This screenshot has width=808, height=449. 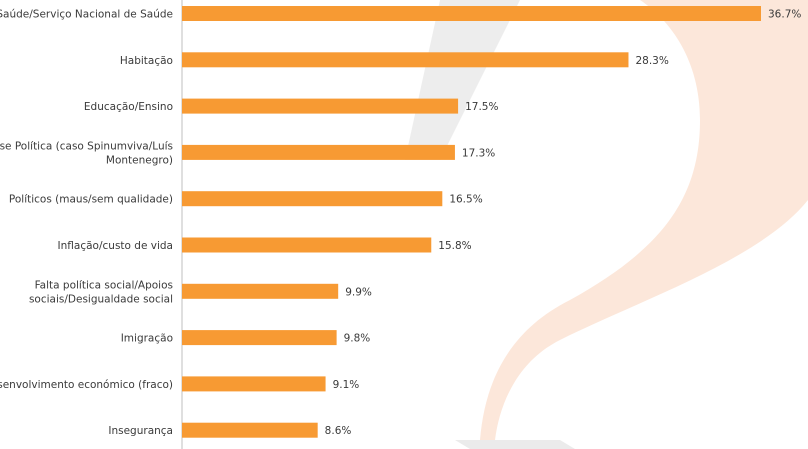 What do you see at coordinates (115, 246) in the screenshot?
I see `category-label: Inflação/custo de vida` at bounding box center [115, 246].